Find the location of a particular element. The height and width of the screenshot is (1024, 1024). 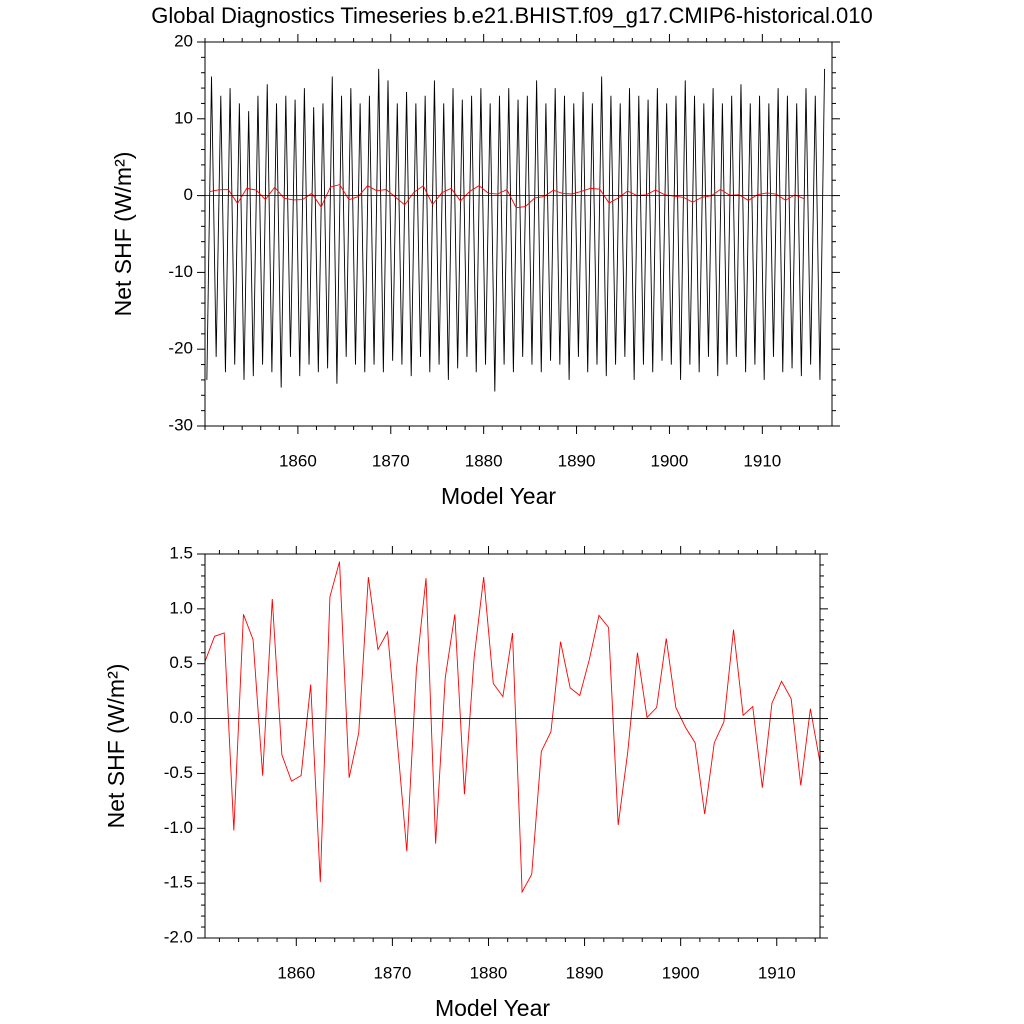

y-tick-label: 20 is located at coordinates (183, 40).